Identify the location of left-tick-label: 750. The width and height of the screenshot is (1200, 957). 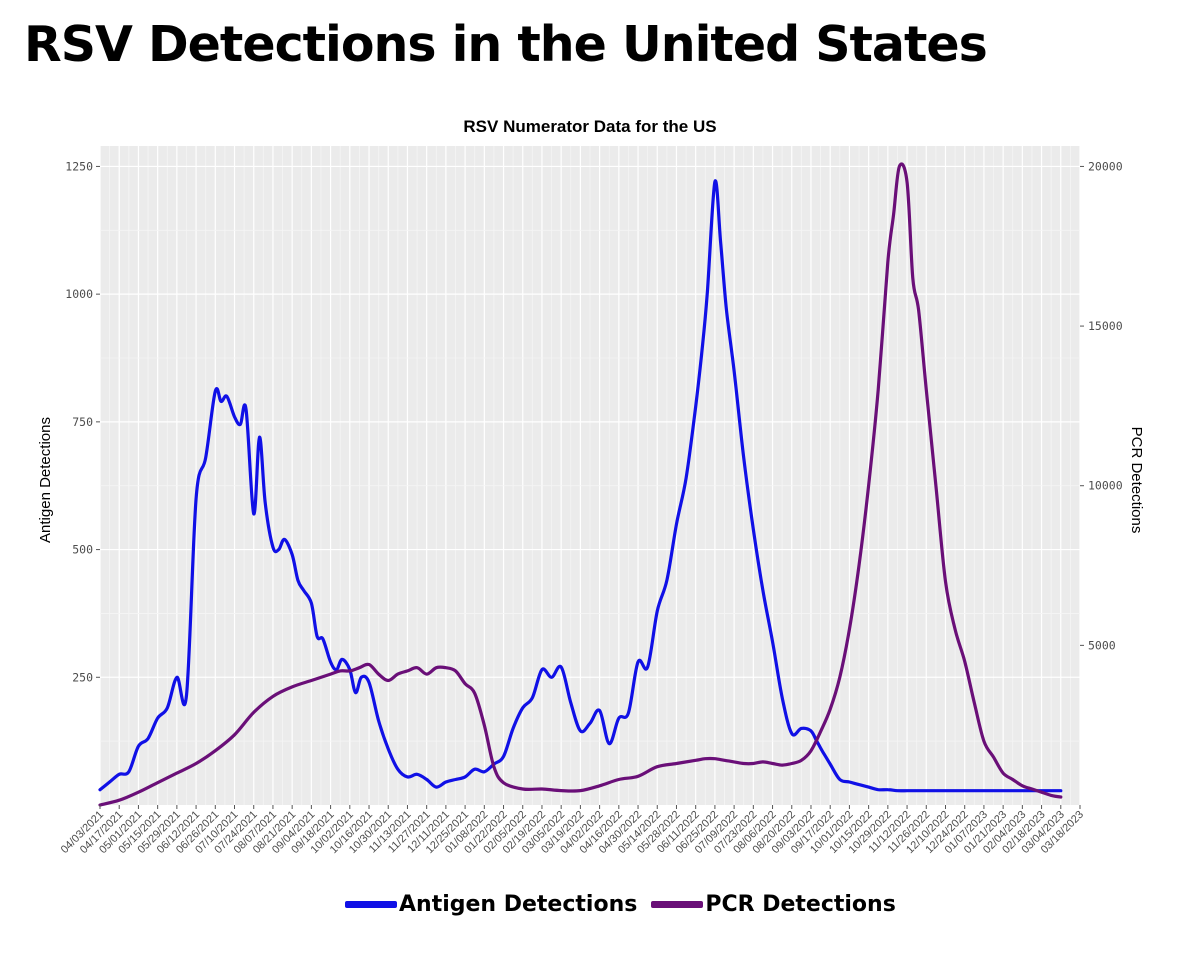
(82, 422).